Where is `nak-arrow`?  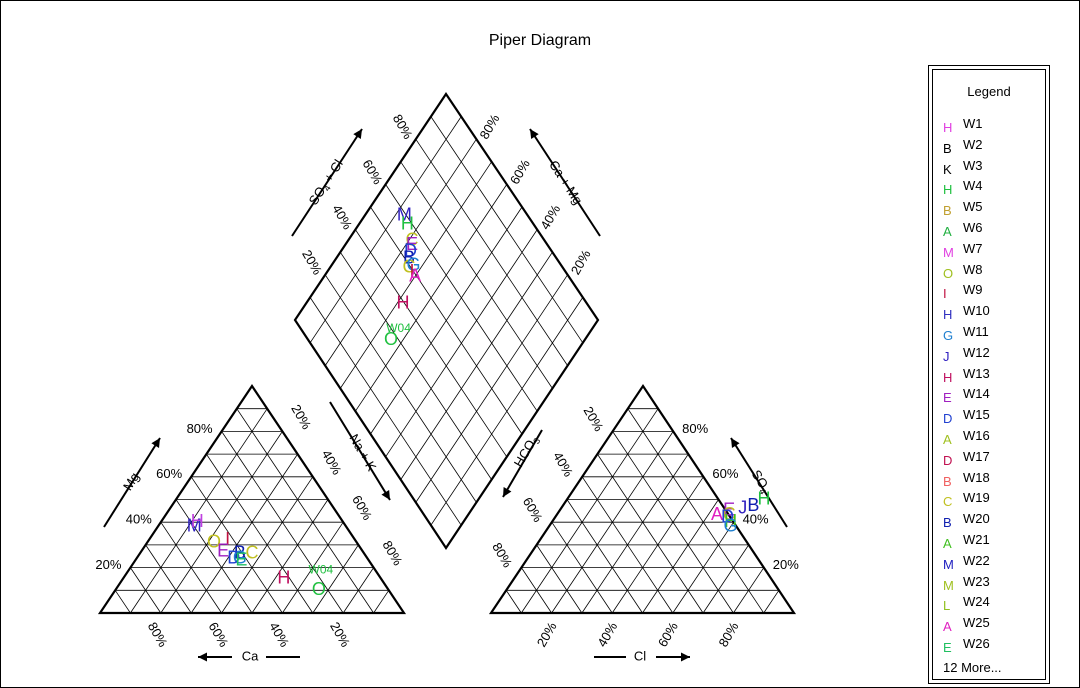 nak-arrow is located at coordinates (360, 451).